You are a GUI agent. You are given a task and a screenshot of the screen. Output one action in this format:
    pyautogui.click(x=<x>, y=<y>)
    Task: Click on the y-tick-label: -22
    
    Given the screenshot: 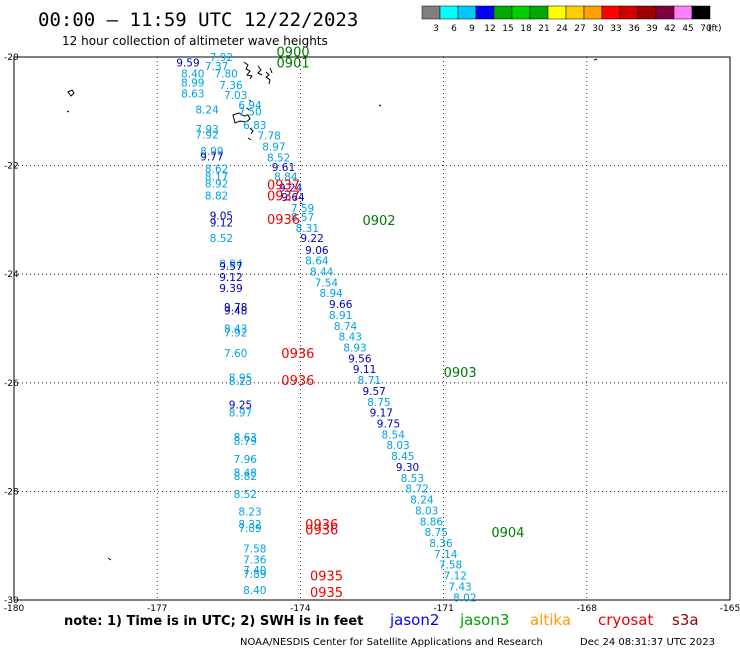 What is the action you would take?
    pyautogui.click(x=11, y=167)
    